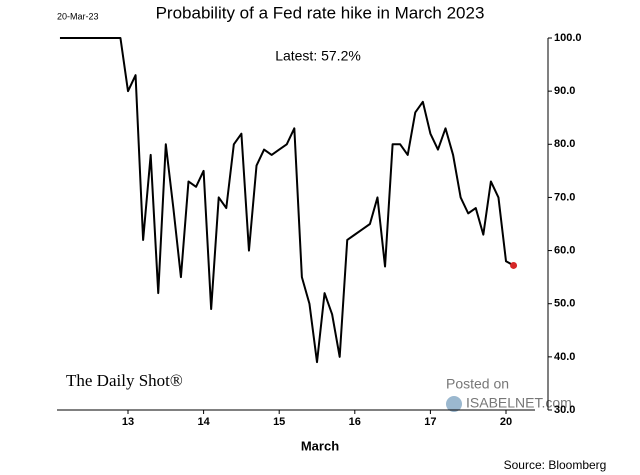 This screenshot has height=475, width=640. What do you see at coordinates (454, 404) in the screenshot?
I see `watermark-icon` at bounding box center [454, 404].